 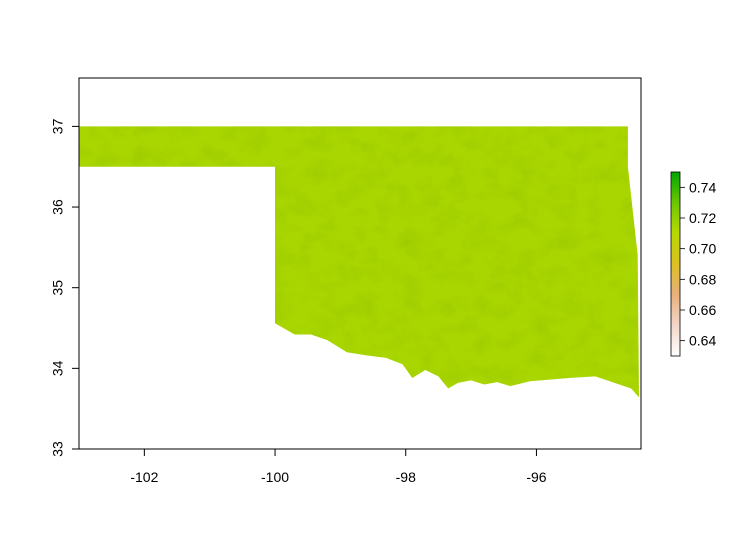 What do you see at coordinates (58, 368) in the screenshot?
I see `y-tick-label: 34` at bounding box center [58, 368].